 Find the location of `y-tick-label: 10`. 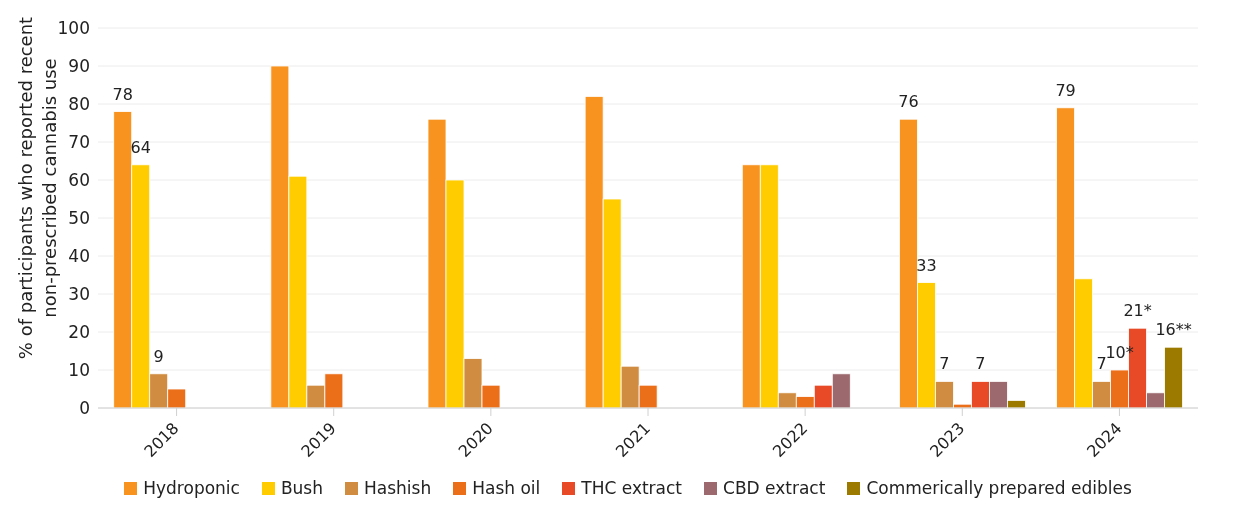

y-tick-label: 10 is located at coordinates (79, 370).